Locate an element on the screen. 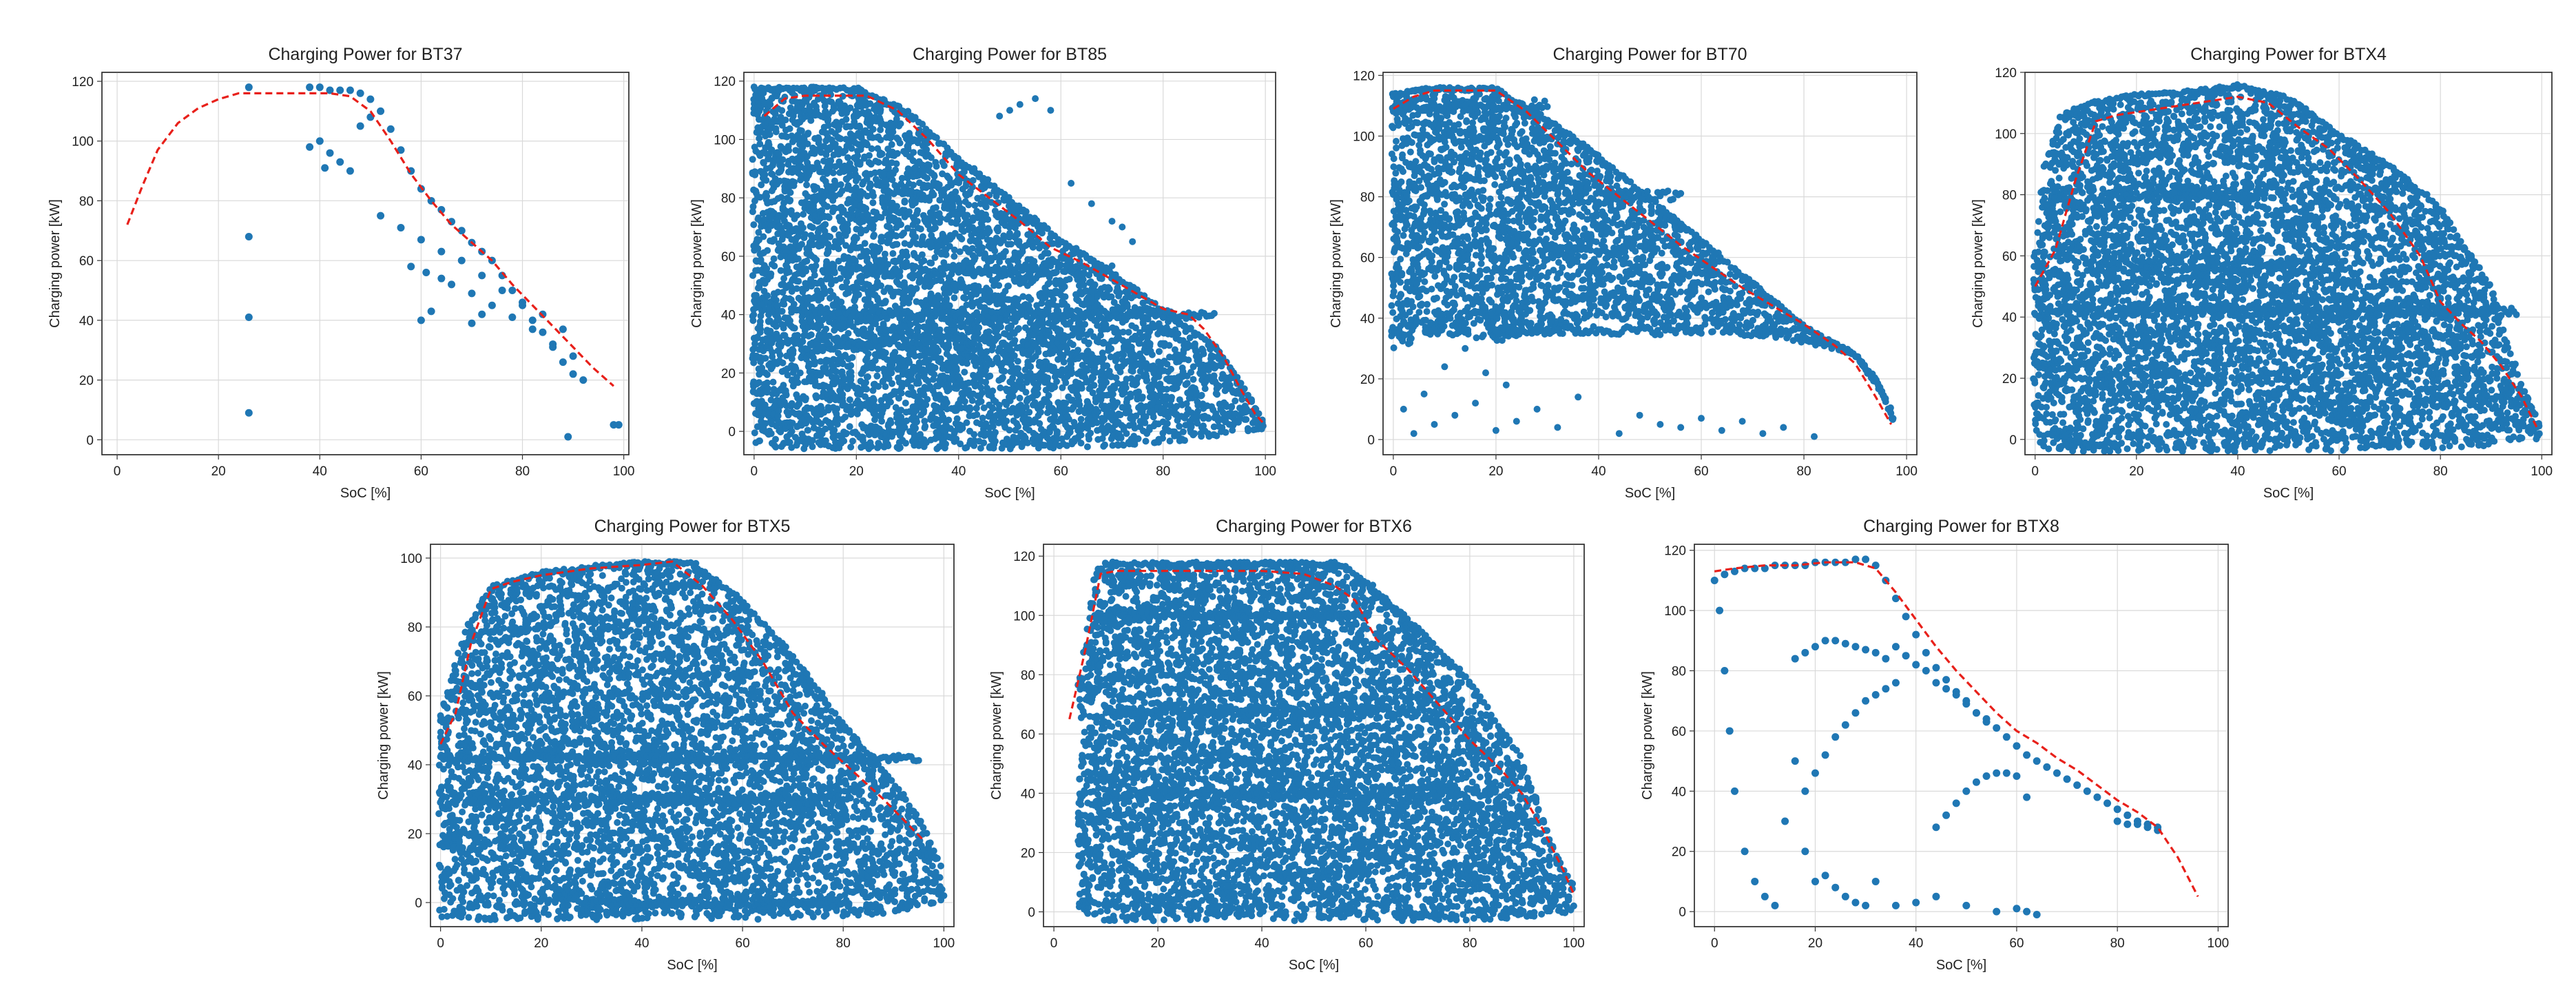 This screenshot has height=999, width=2576. x-axis-label: SoC [%] is located at coordinates (365, 493).